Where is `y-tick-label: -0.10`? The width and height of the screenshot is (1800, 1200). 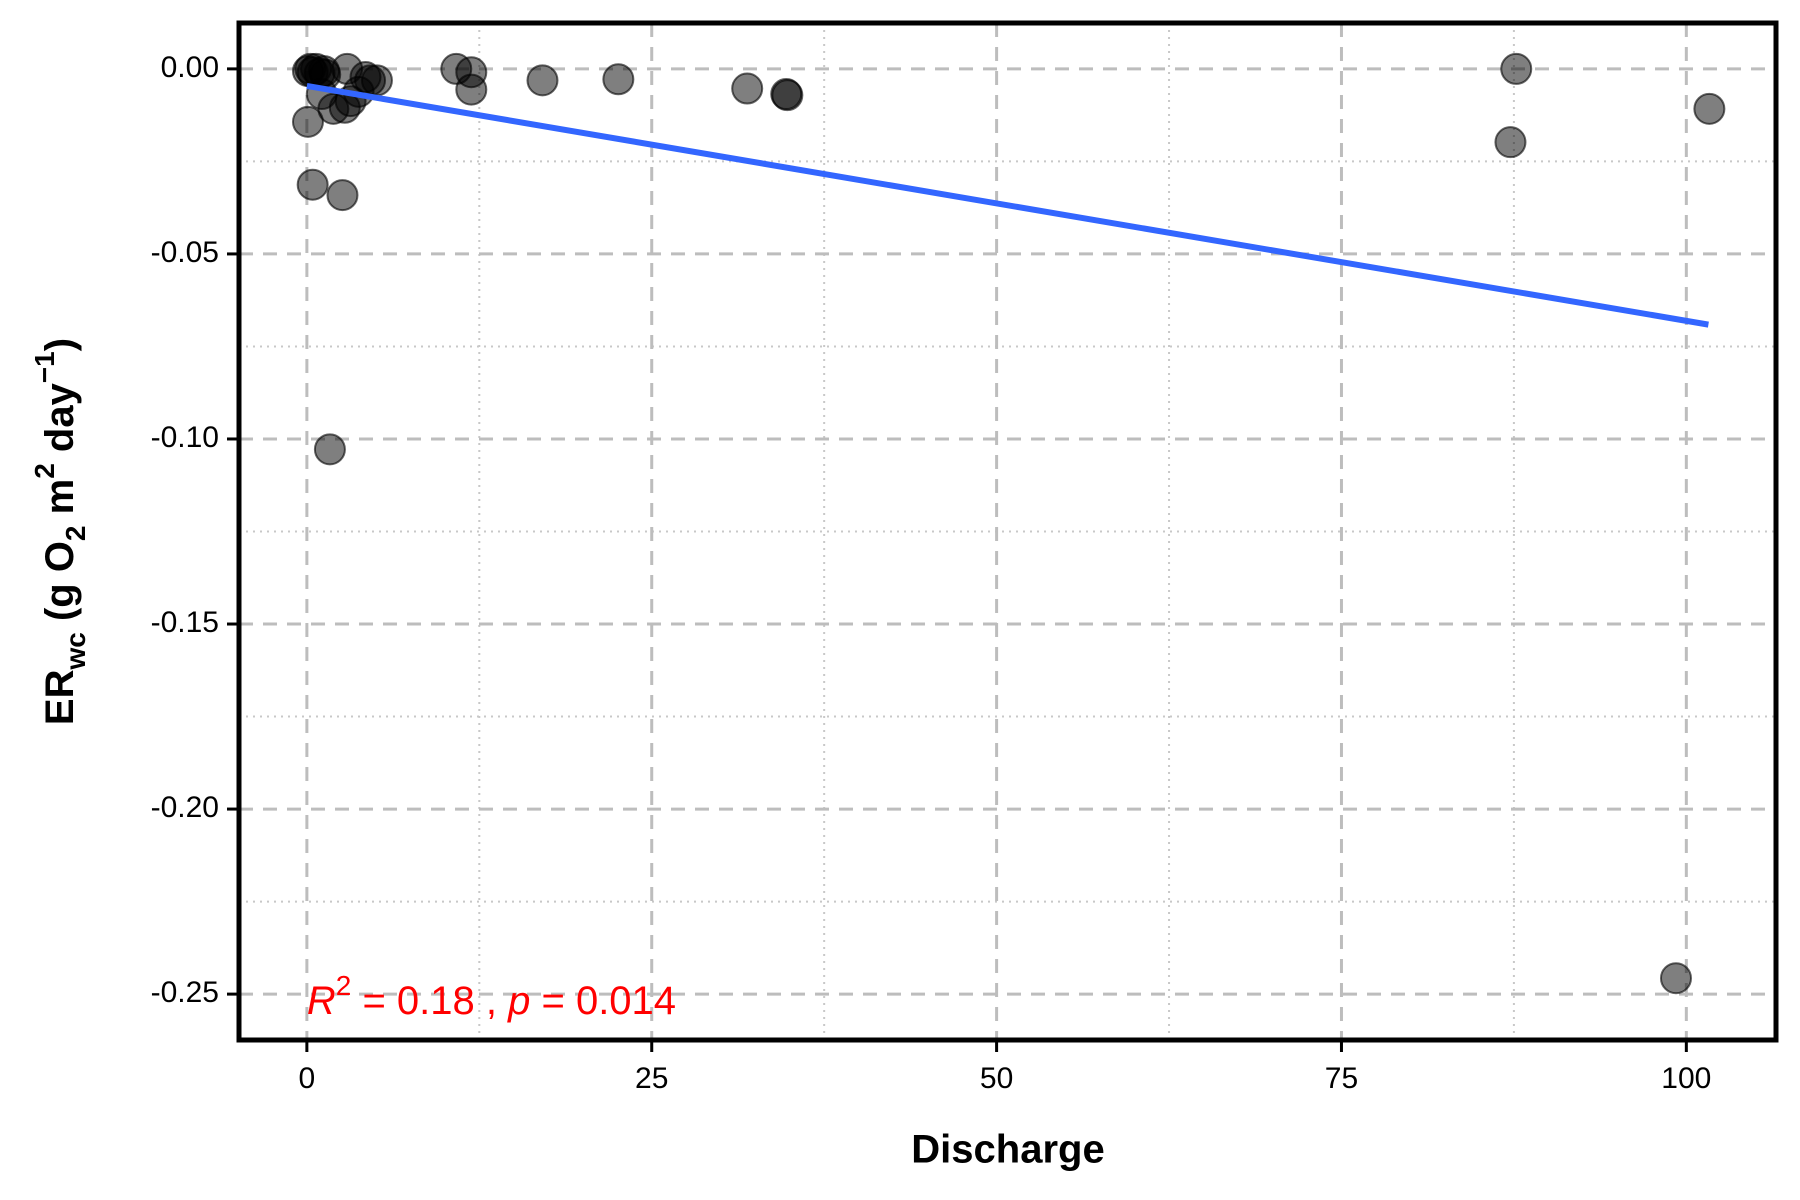
y-tick-label: -0.10 is located at coordinates (185, 437).